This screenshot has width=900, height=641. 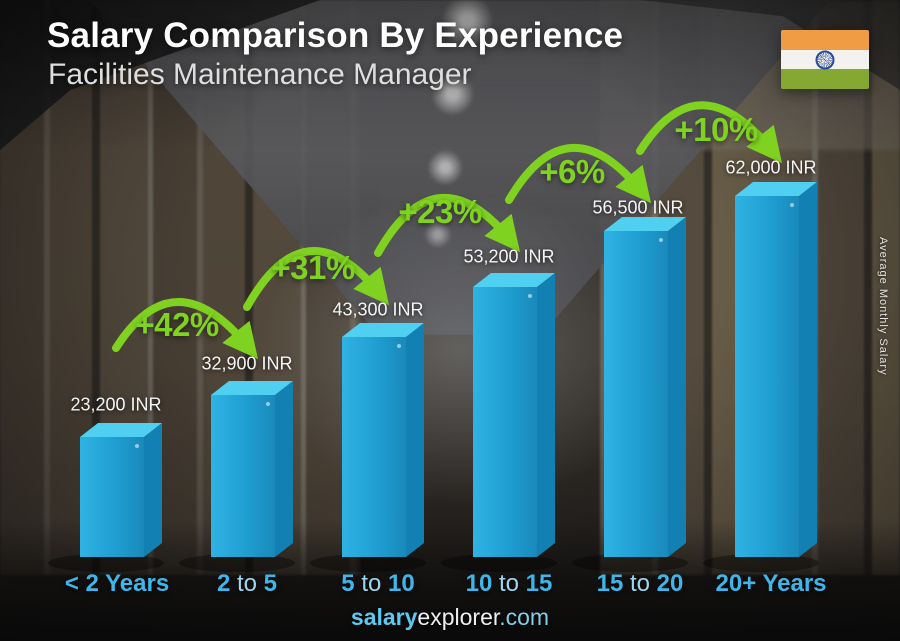 I want to click on brand-link-suffix: .com, so click(x=524, y=617).